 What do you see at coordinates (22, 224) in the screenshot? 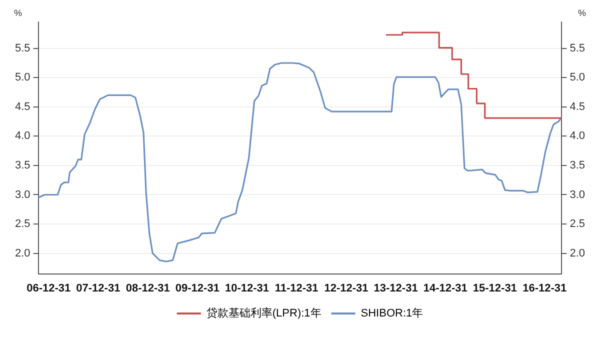
I see `y-tick-label: 2.5` at bounding box center [22, 224].